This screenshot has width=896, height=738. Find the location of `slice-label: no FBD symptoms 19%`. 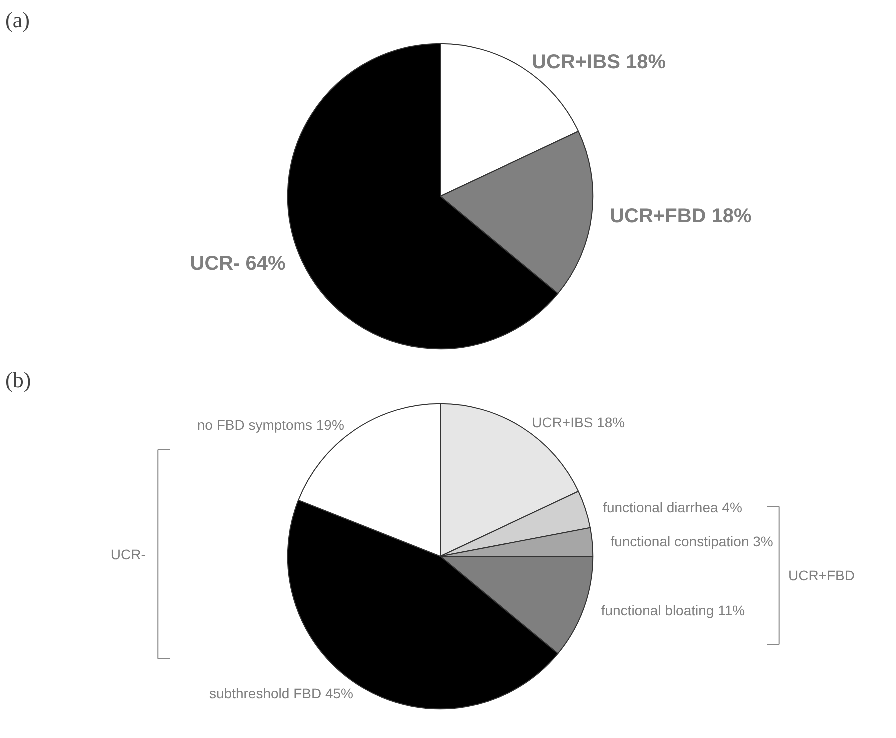

slice-label: no FBD symptoms 19% is located at coordinates (270, 424).